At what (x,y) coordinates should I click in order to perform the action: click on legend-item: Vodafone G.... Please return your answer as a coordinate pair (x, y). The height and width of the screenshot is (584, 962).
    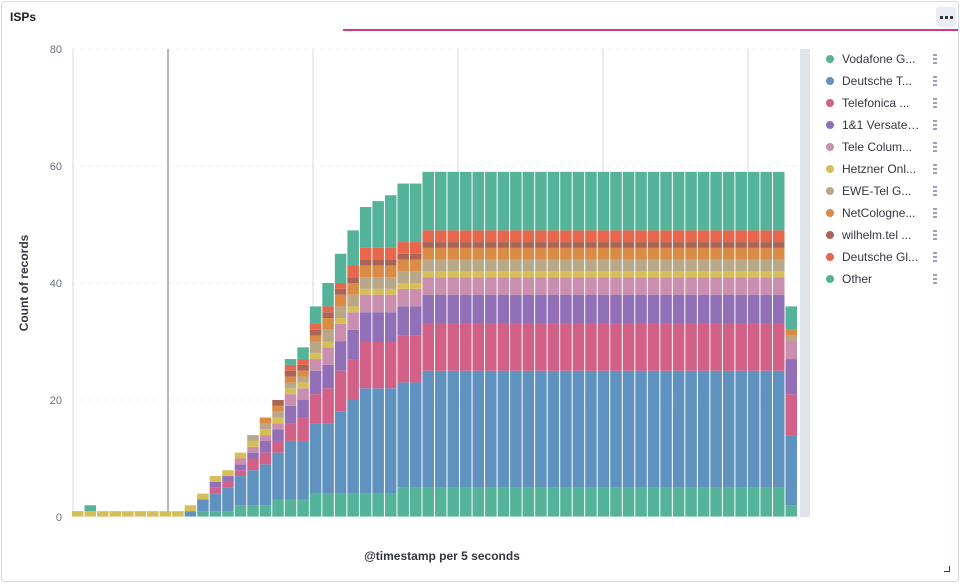
    Looking at the image, I should click on (882, 59).